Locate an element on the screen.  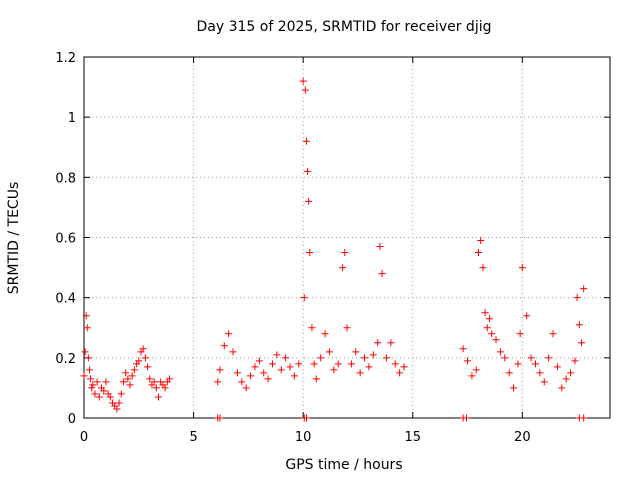
x-tick-label: 10 is located at coordinates (303, 437).